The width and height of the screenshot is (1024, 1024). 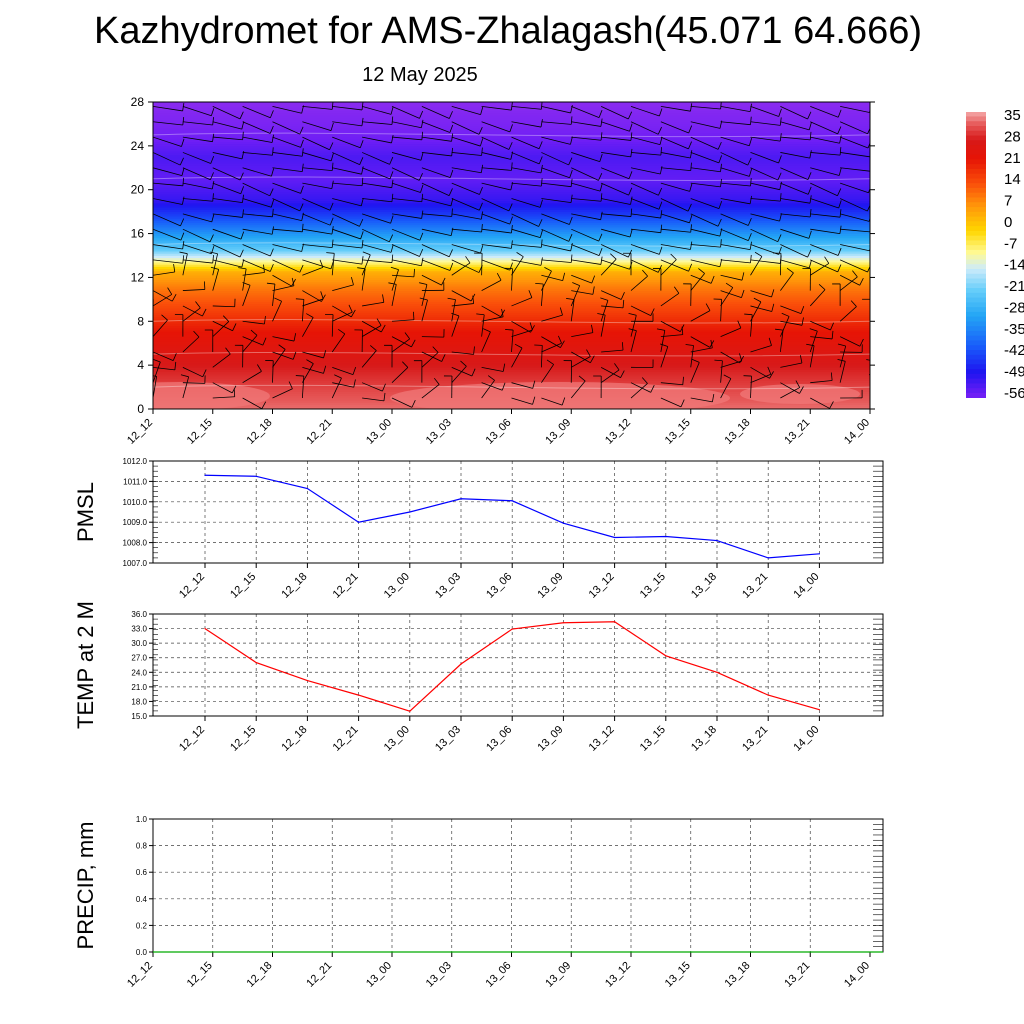 What do you see at coordinates (135, 502) in the screenshot?
I see `y-tick-label: 1010.0` at bounding box center [135, 502].